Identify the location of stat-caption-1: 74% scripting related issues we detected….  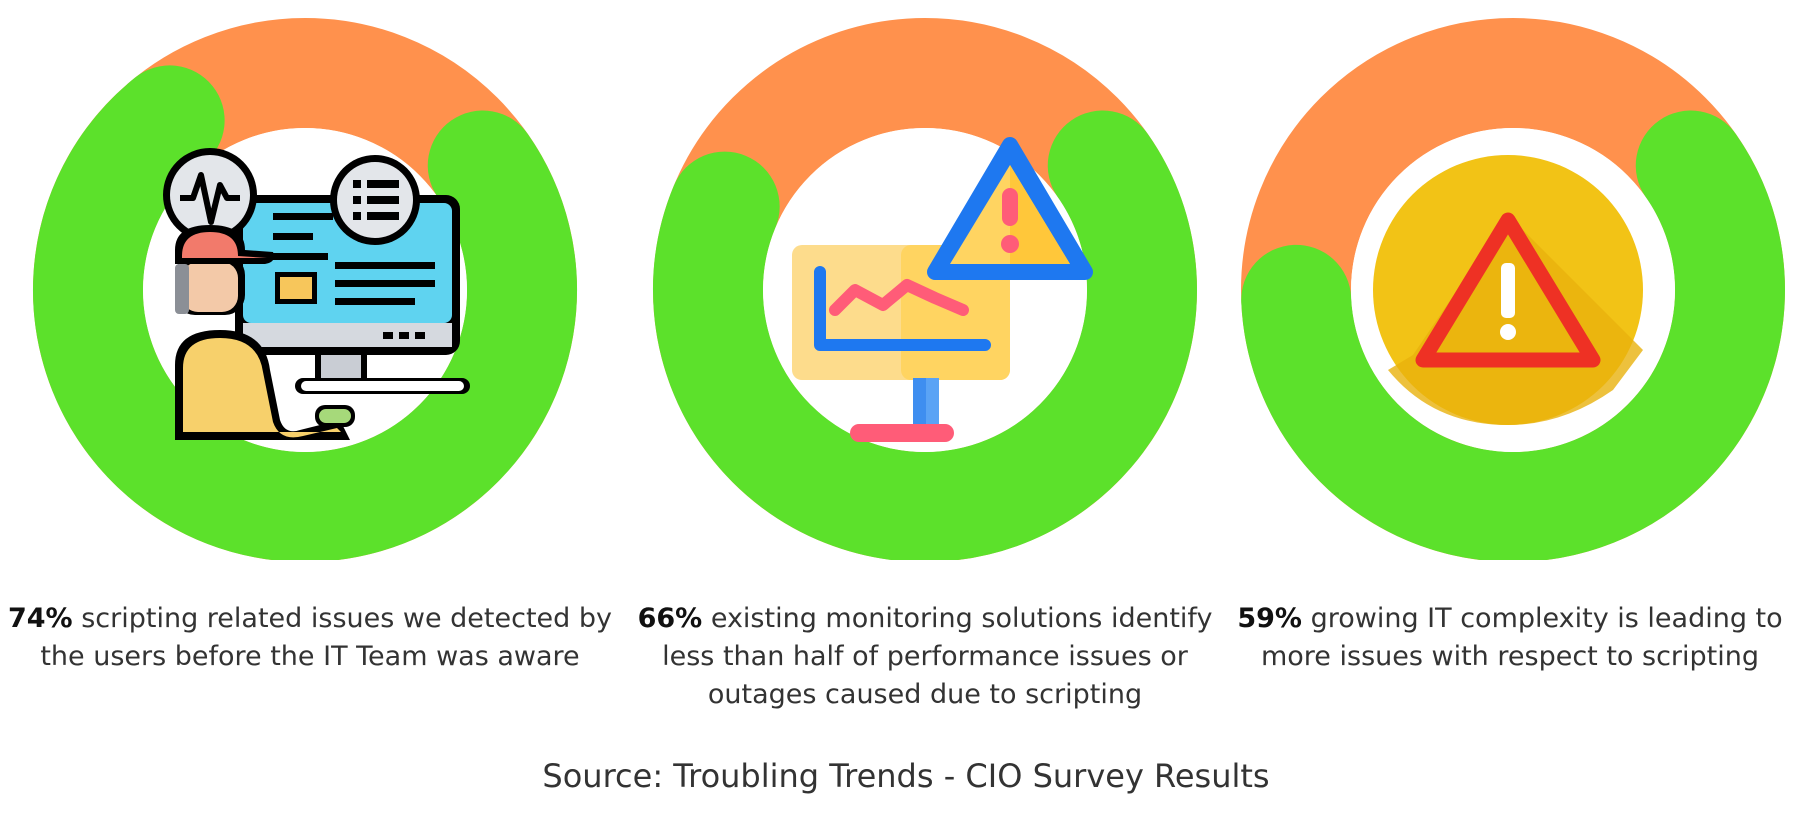
(310, 638).